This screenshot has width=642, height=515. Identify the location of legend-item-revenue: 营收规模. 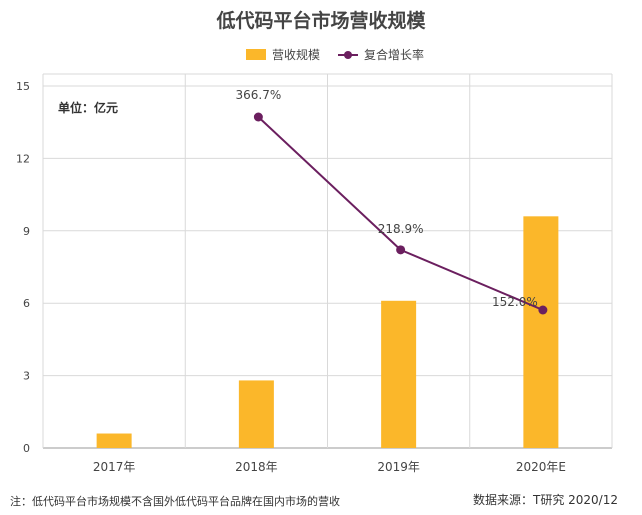
(283, 54).